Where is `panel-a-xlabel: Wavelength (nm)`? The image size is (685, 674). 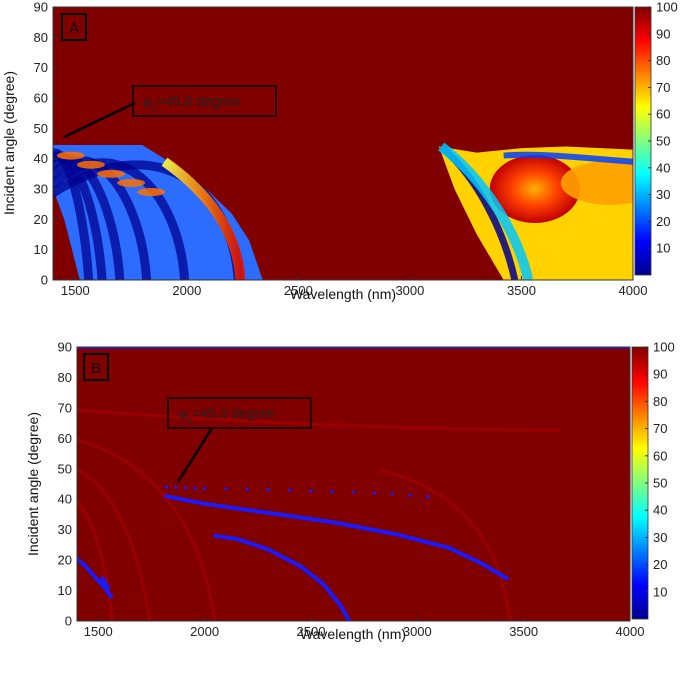
panel-a-xlabel: Wavelength (nm) is located at coordinates (343, 294).